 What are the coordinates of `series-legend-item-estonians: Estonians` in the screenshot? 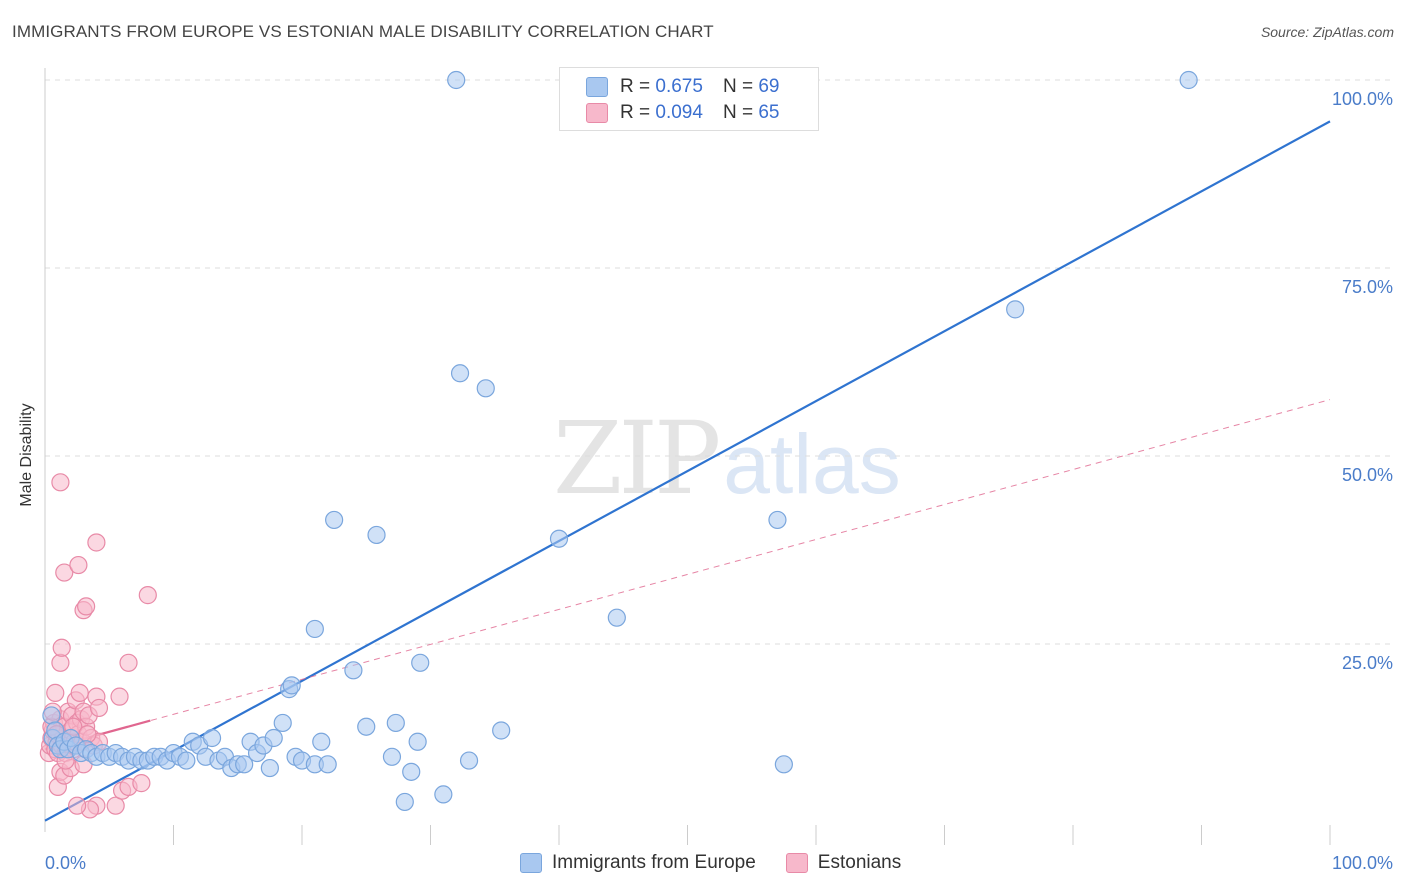 It's located at (843, 863).